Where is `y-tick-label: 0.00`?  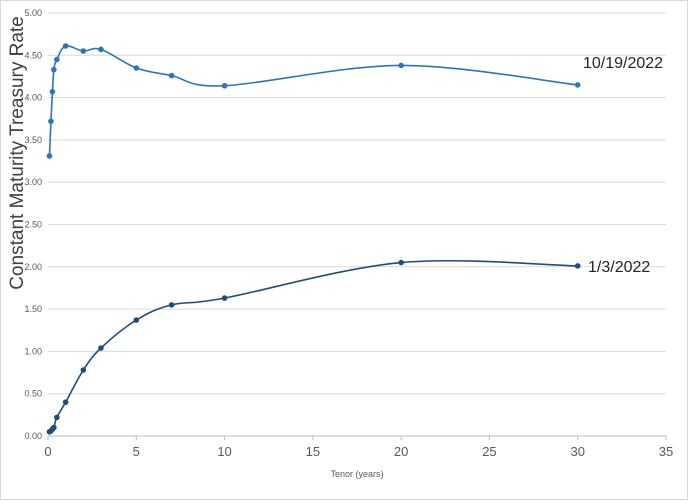
y-tick-label: 0.00 is located at coordinates (33, 436).